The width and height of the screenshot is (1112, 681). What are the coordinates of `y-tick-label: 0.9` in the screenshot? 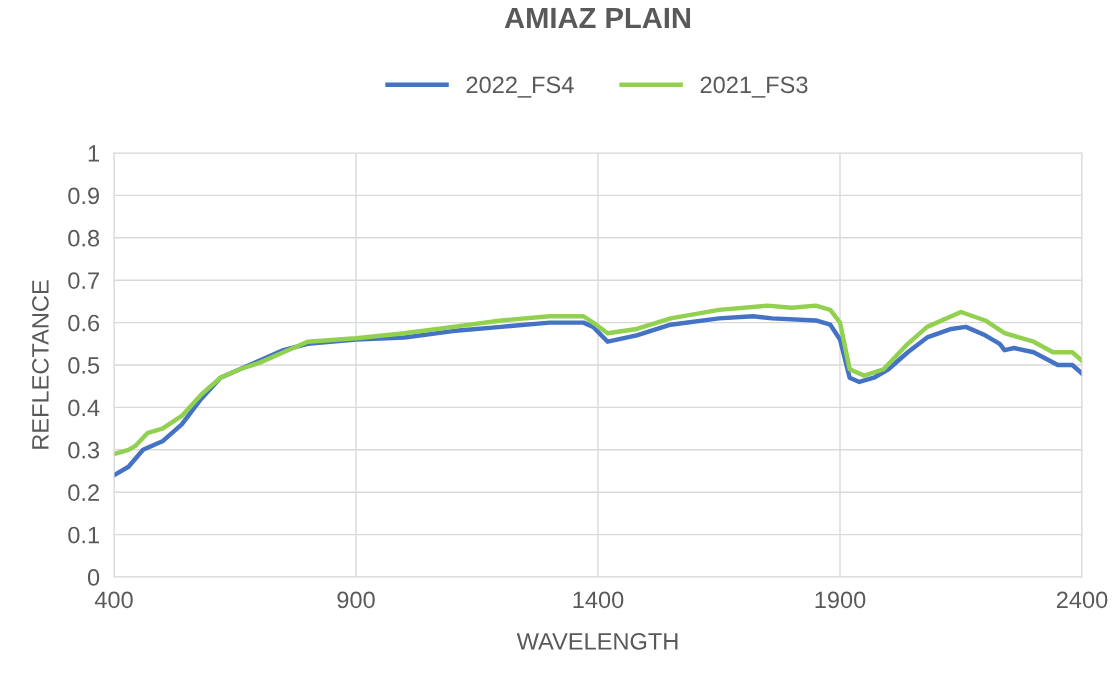 It's located at (83, 196).